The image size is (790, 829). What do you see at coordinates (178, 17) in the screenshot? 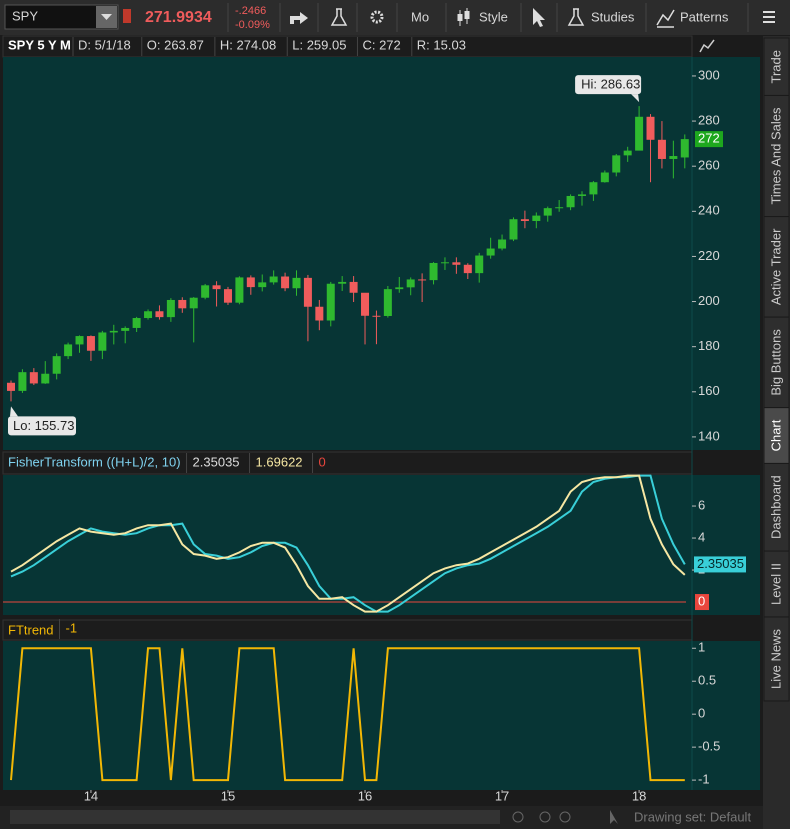
I see `last-price: 271.9934` at bounding box center [178, 17].